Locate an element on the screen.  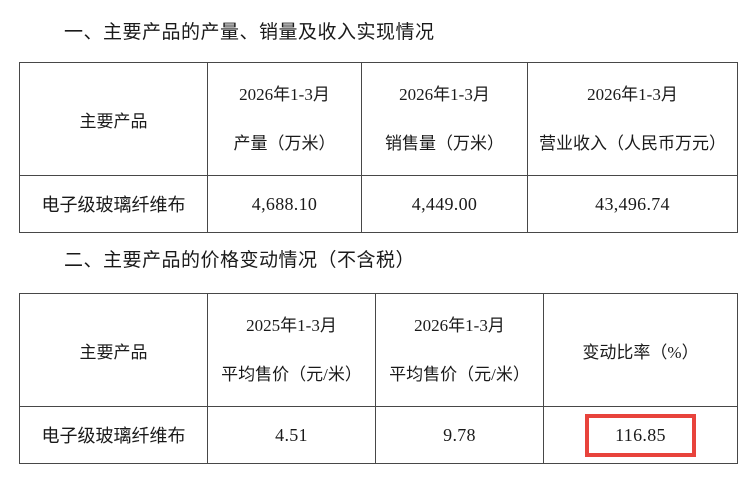
section-1-heading: 一、主要产品的产量、销量及收入实现情况 is located at coordinates (249, 32).